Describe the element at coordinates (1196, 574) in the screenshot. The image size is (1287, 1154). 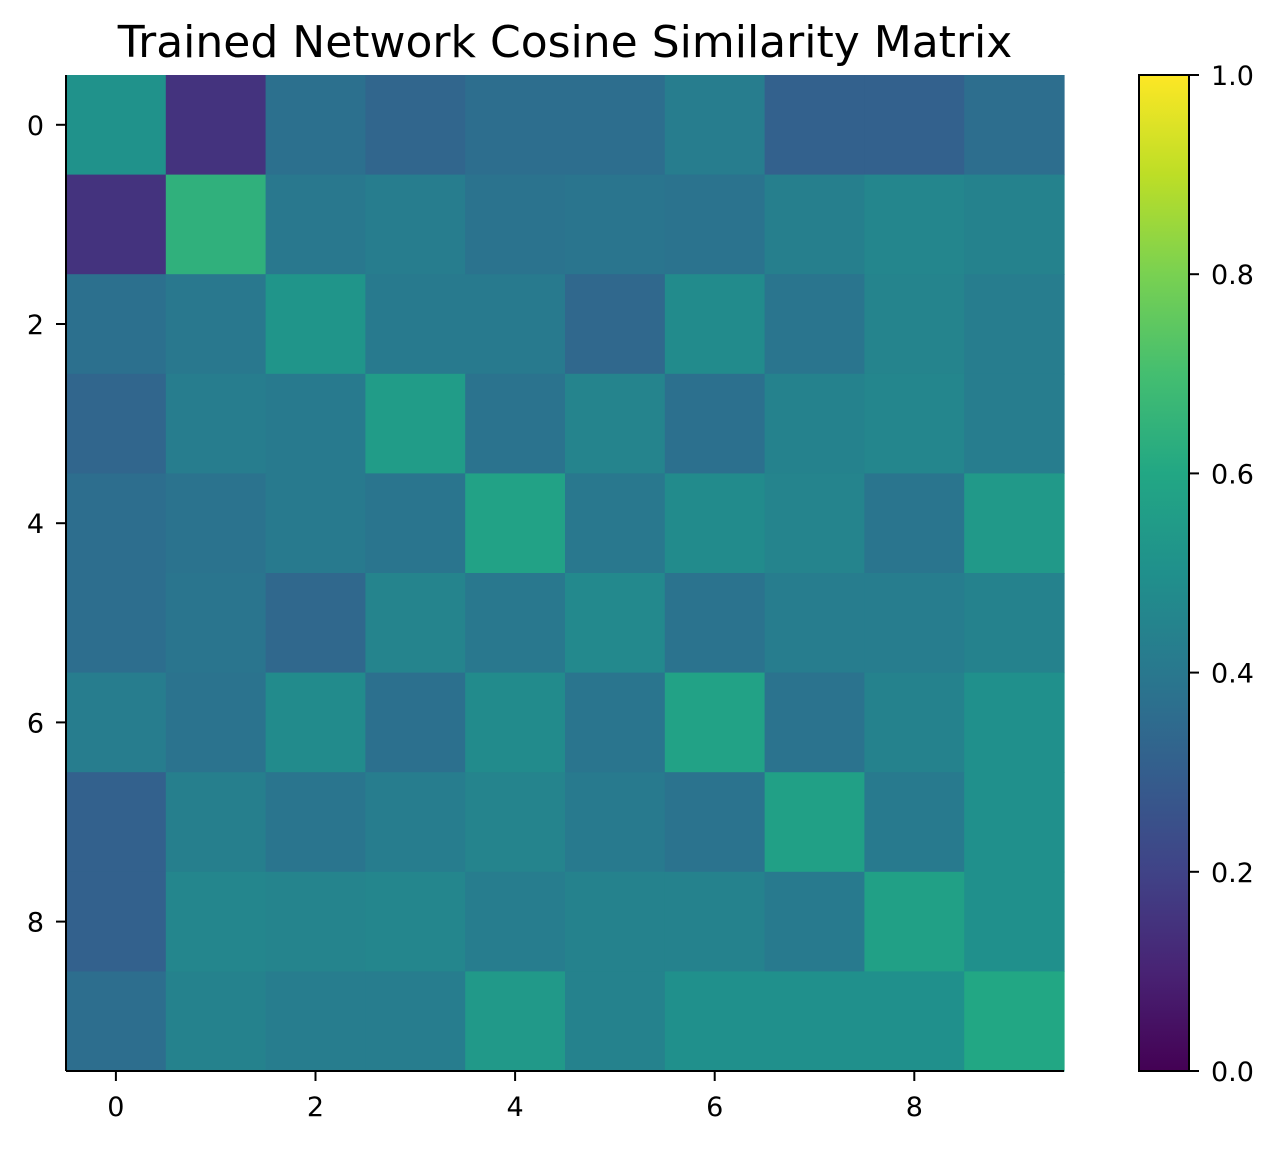
I see `colorbar: 0.0 0.2 0.4 0.6 0.8 1.0` at that location.